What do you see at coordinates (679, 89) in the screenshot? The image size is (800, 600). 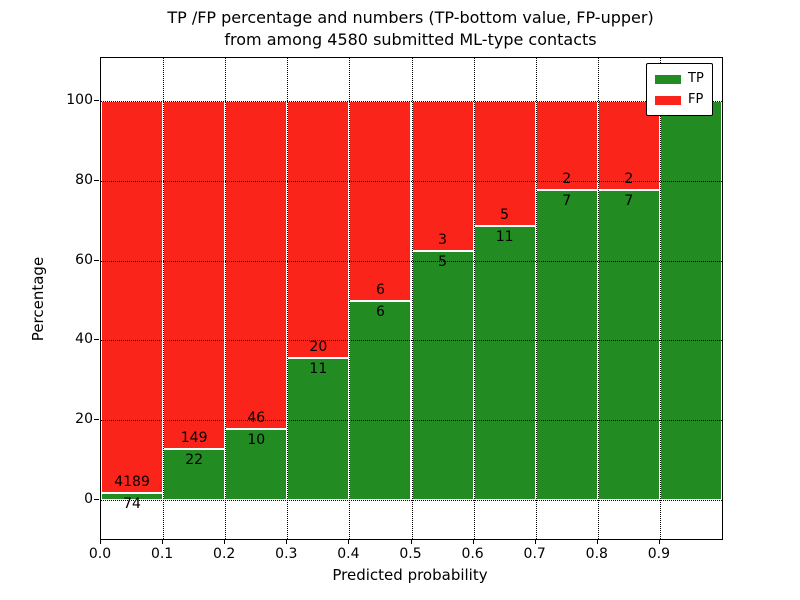 I see `legend: TP FP` at bounding box center [679, 89].